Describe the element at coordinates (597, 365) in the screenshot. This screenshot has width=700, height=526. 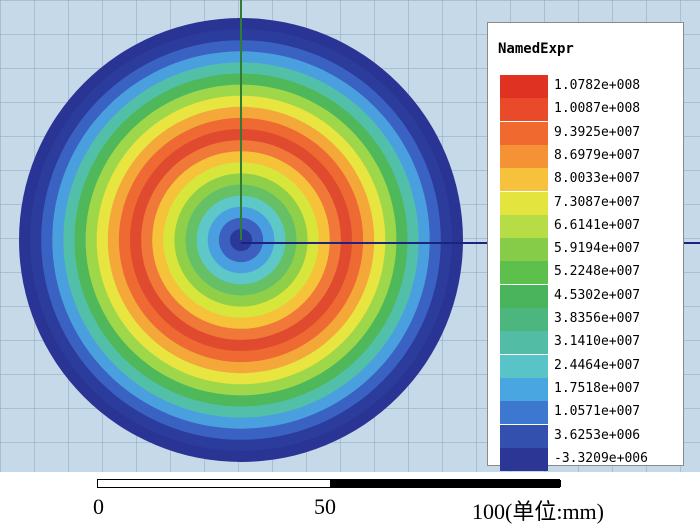
I see `legend-label: 2.4464e+007` at that location.